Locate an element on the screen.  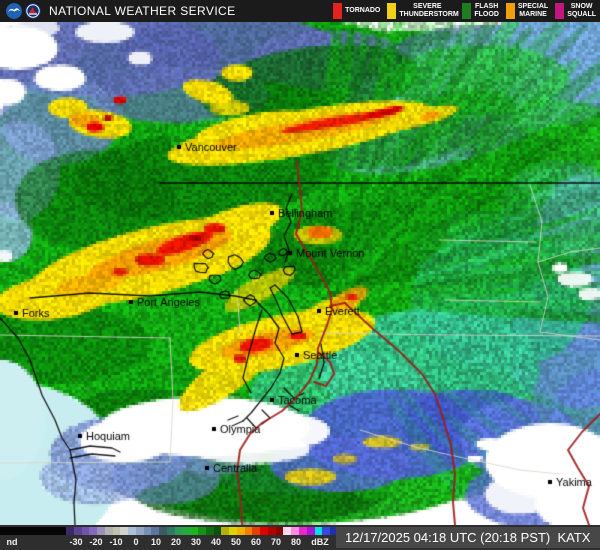
colorbar-tick-label: 0 is located at coordinates (136, 542).